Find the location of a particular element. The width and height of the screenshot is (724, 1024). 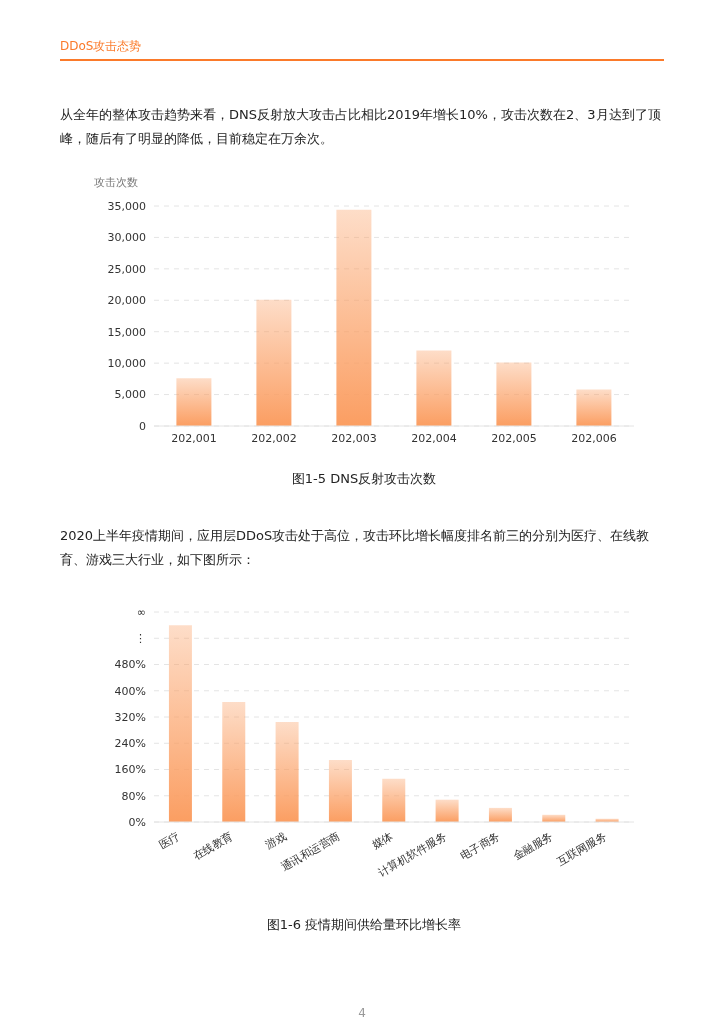

text: 从全年的整体攻击趋势来看，DNS反射放大攻击占比相比2019年增长10%，攻击次数在2、3月达到了顶峰，随后有了明显的降低，目前稳定在万余次。 is located at coordinates (361, 127).